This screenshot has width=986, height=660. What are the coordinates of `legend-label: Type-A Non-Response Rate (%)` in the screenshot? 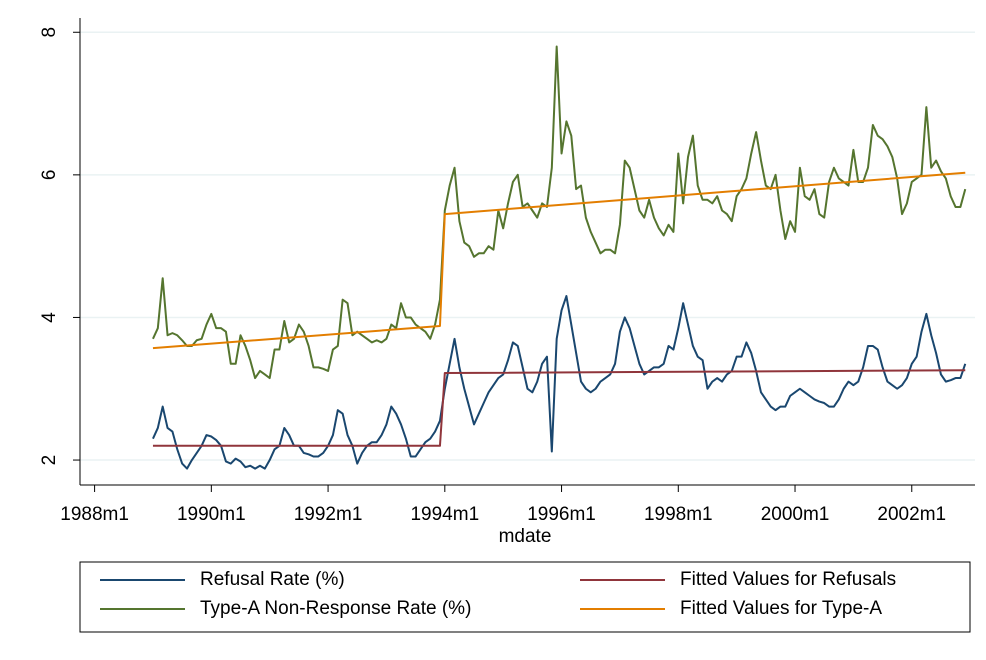 It's located at (335, 608).